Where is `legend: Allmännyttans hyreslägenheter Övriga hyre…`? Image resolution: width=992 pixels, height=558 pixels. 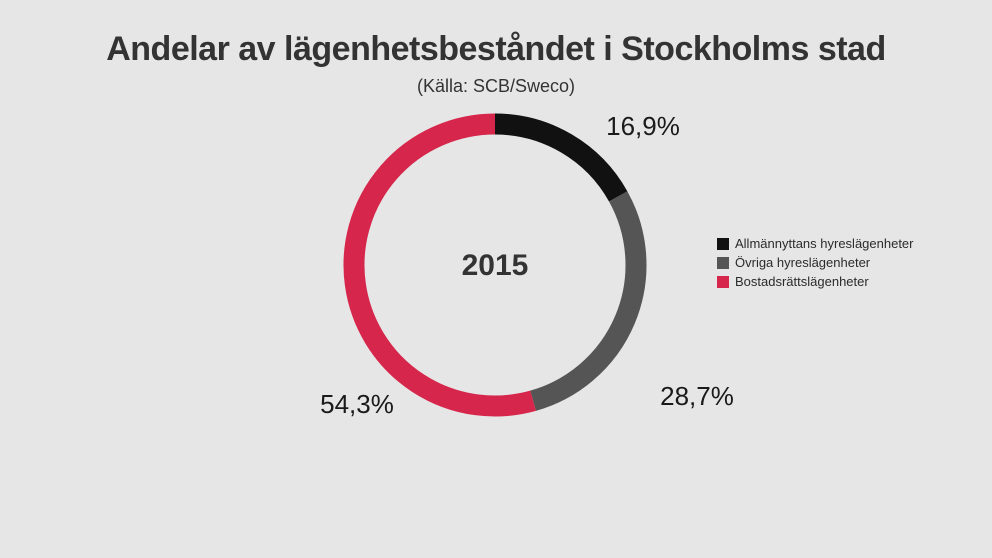
legend: Allmännyttans hyreslägenheter Övriga hyre… is located at coordinates (815, 262).